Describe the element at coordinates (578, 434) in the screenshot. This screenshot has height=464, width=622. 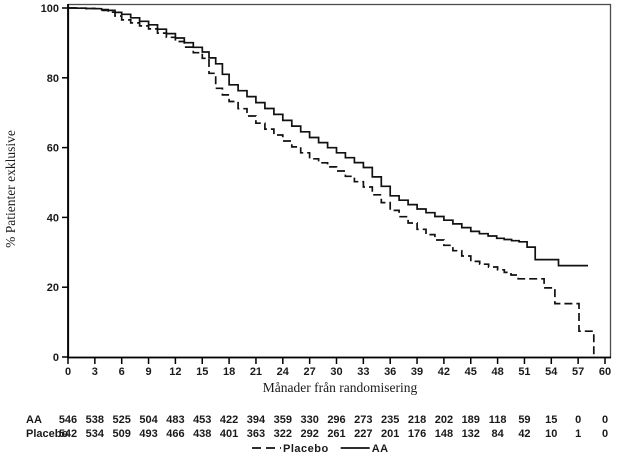
I see `at-risk-value: 1` at that location.